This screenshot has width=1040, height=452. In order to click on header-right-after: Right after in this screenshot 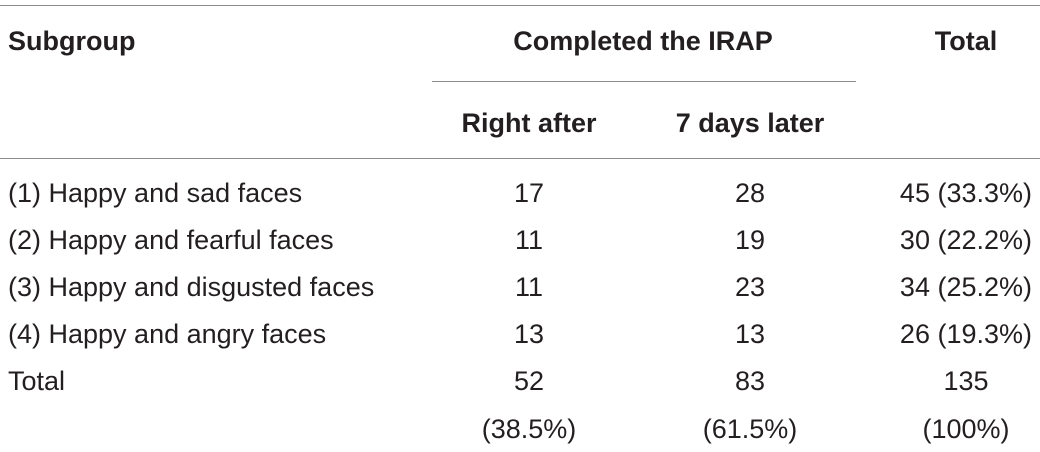, I will do `click(529, 123)`.